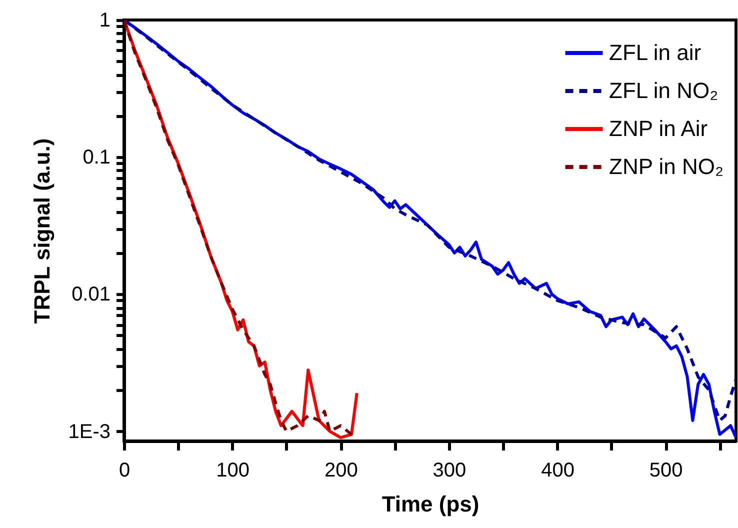  What do you see at coordinates (663, 90) in the screenshot?
I see `legend-label: ZFL in NO₂` at bounding box center [663, 90].